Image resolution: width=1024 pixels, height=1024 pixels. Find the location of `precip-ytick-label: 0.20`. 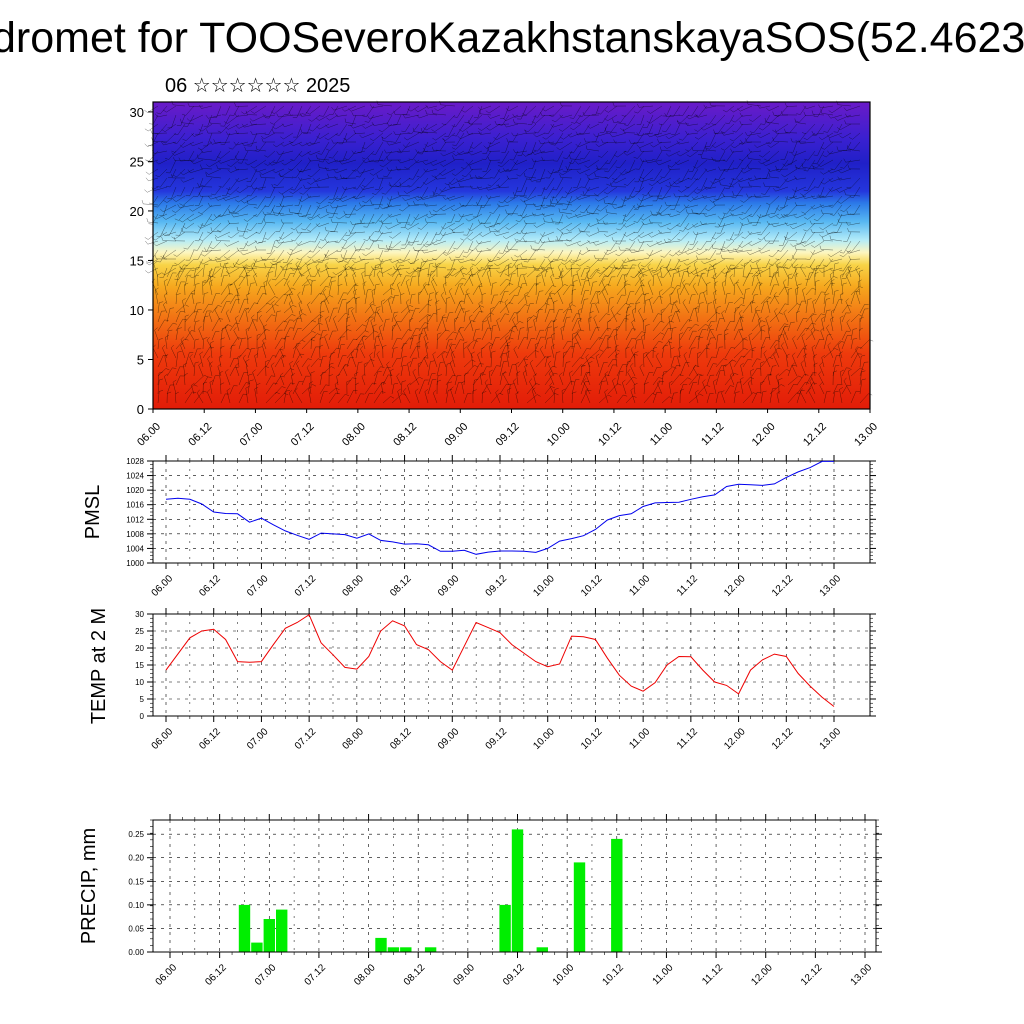

precip-ytick-label: 0.20 is located at coordinates (136, 858).